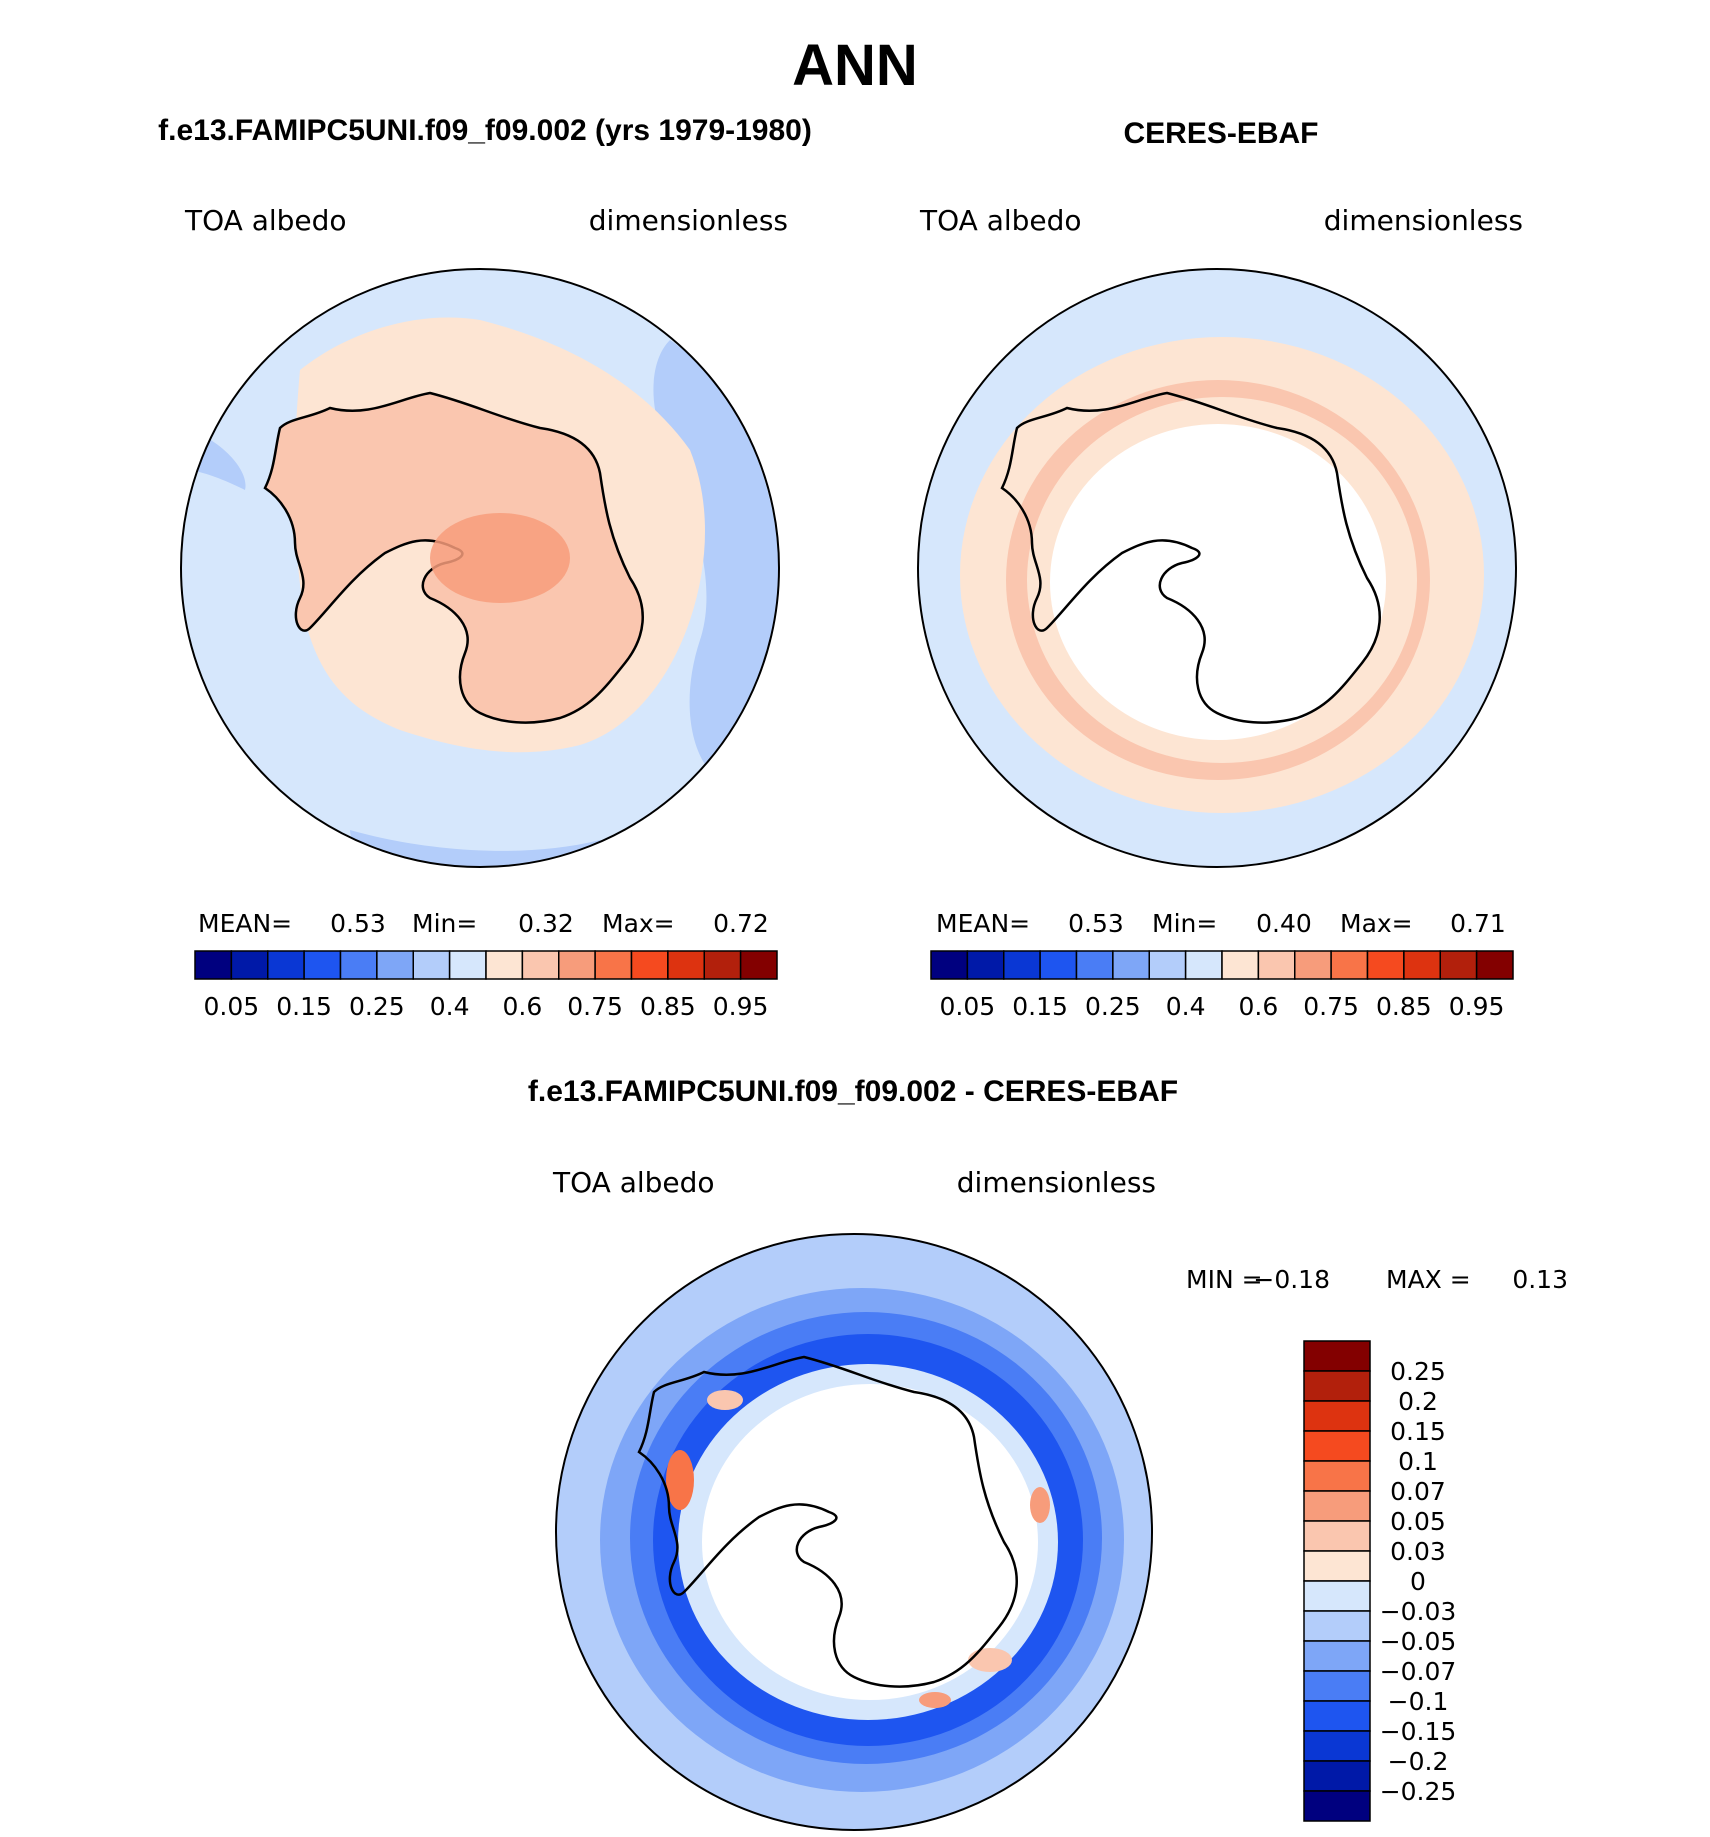  Describe the element at coordinates (595, 1006) in the screenshot. I see `panel-model-colorbar-tick-label: 0.75` at that location.